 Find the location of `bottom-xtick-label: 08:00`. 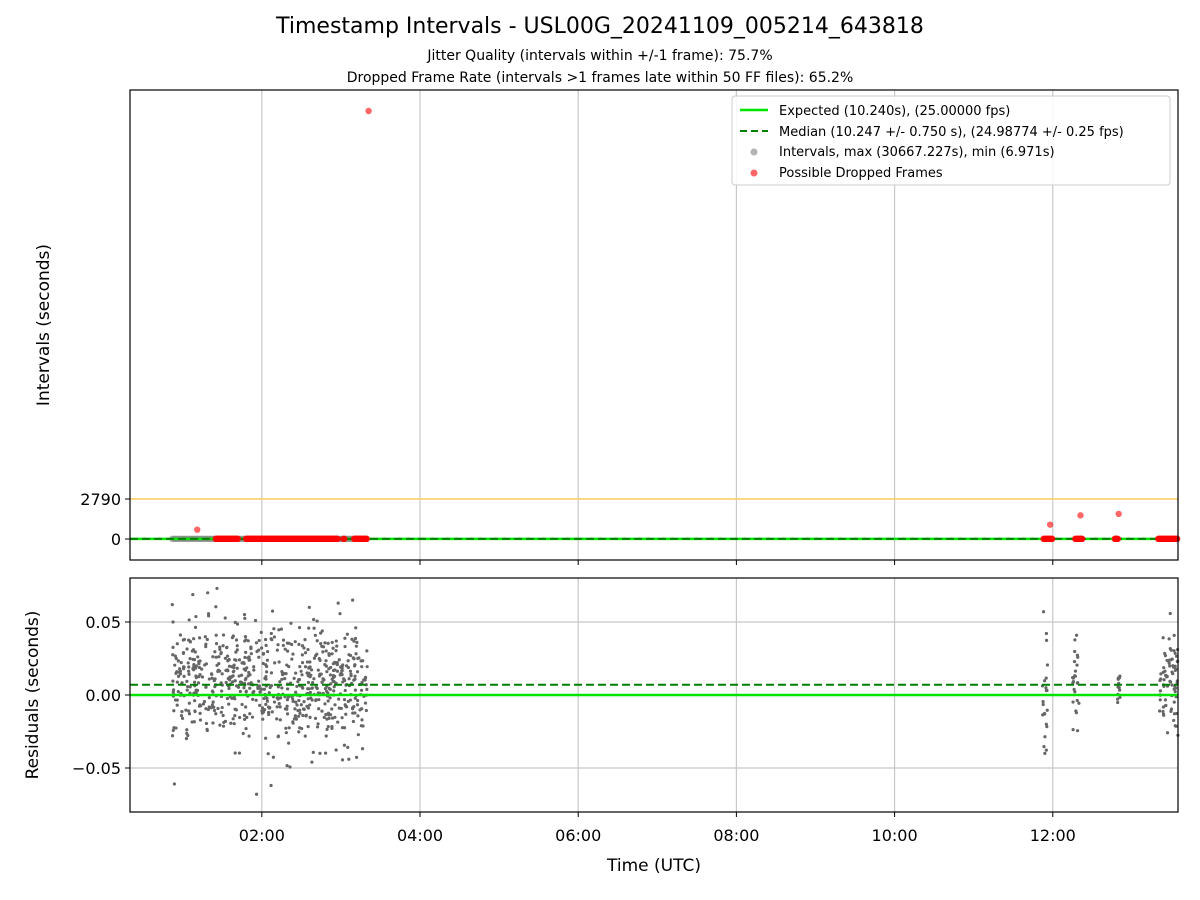

bottom-xtick-label: 08:00 is located at coordinates (736, 835).